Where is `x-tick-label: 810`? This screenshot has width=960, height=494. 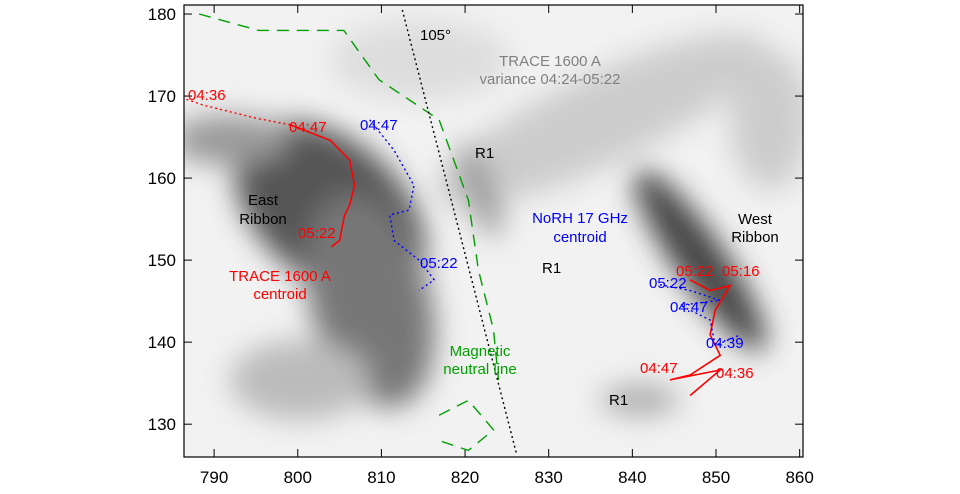 x-tick-label: 810 is located at coordinates (381, 477).